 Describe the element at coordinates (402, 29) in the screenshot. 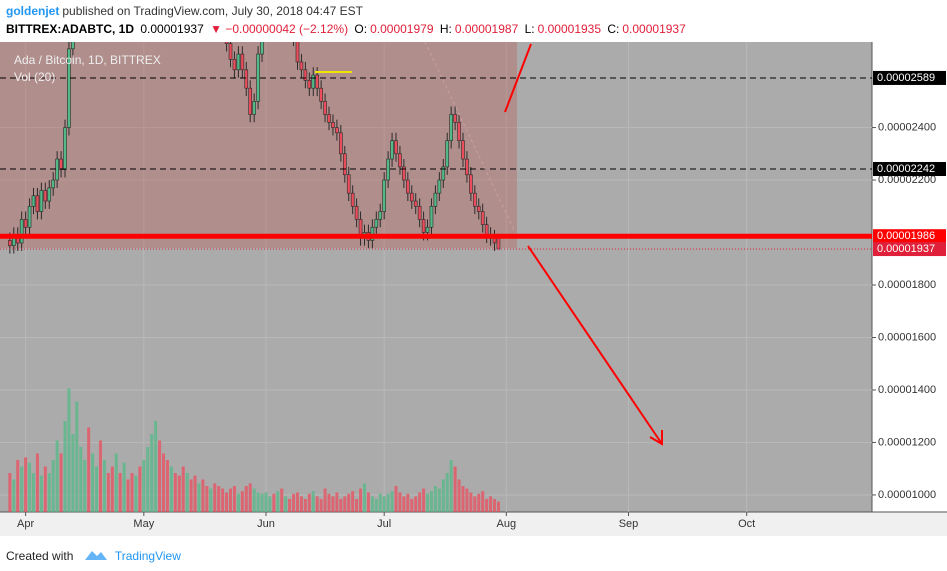

I see `ohlc-value: 0.00001979` at that location.